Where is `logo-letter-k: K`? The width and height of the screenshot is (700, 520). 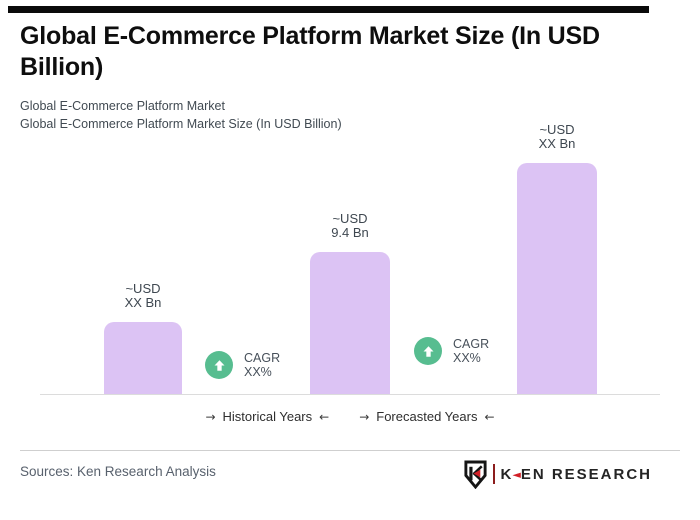 logo-letter-k: K is located at coordinates (507, 474).